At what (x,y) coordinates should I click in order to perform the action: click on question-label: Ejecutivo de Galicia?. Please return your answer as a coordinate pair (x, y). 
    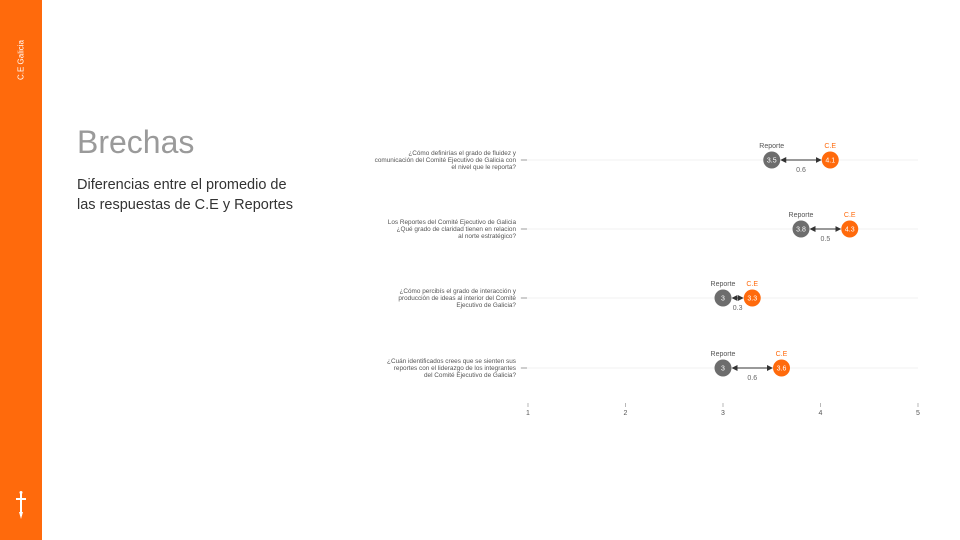
    Looking at the image, I should click on (486, 305).